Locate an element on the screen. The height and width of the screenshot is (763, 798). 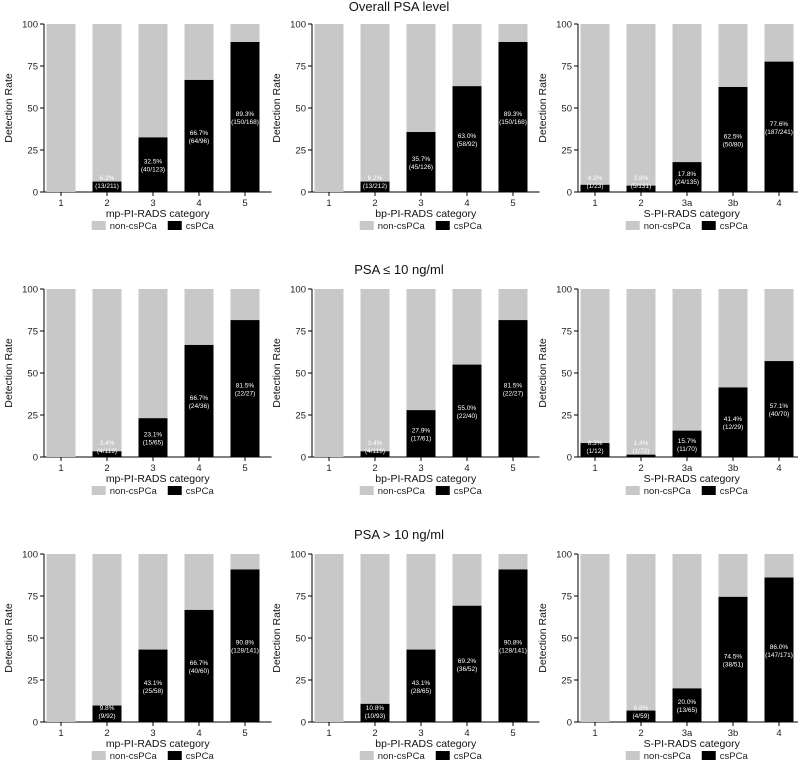
chart-7-x-tick-label: 5 is located at coordinates (244, 733).